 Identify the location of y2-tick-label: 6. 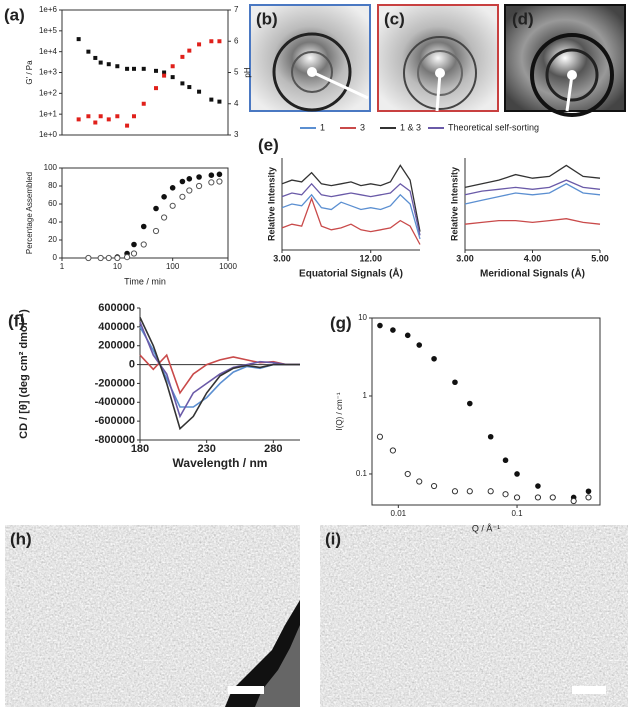
(236, 40).